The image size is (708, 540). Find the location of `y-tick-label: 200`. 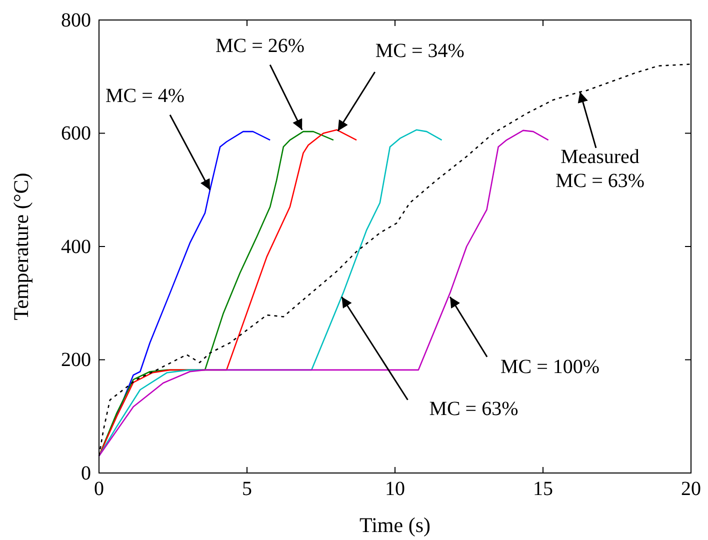

y-tick-label: 200 is located at coordinates (76, 360).